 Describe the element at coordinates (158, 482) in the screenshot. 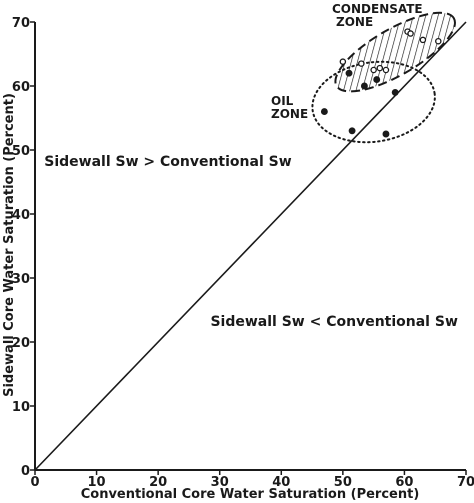

I see `x-tick-label: 20` at that location.